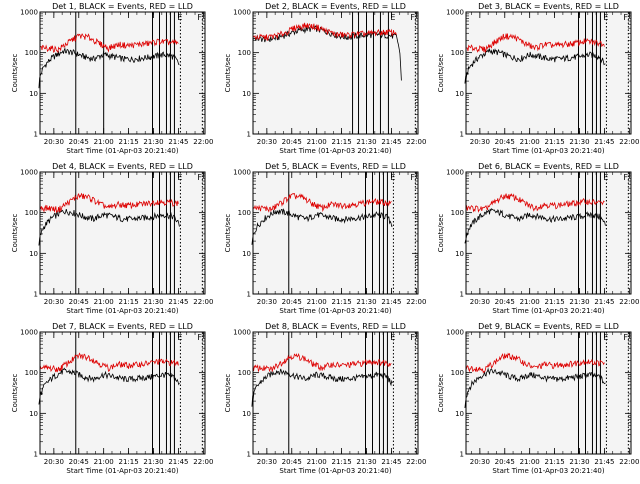 Image resolution: width=640 pixels, height=484 pixels. Describe the element at coordinates (122, 326) in the screenshot. I see `panel-title: Det 7, BLACK = Events, RED = LLD` at that location.